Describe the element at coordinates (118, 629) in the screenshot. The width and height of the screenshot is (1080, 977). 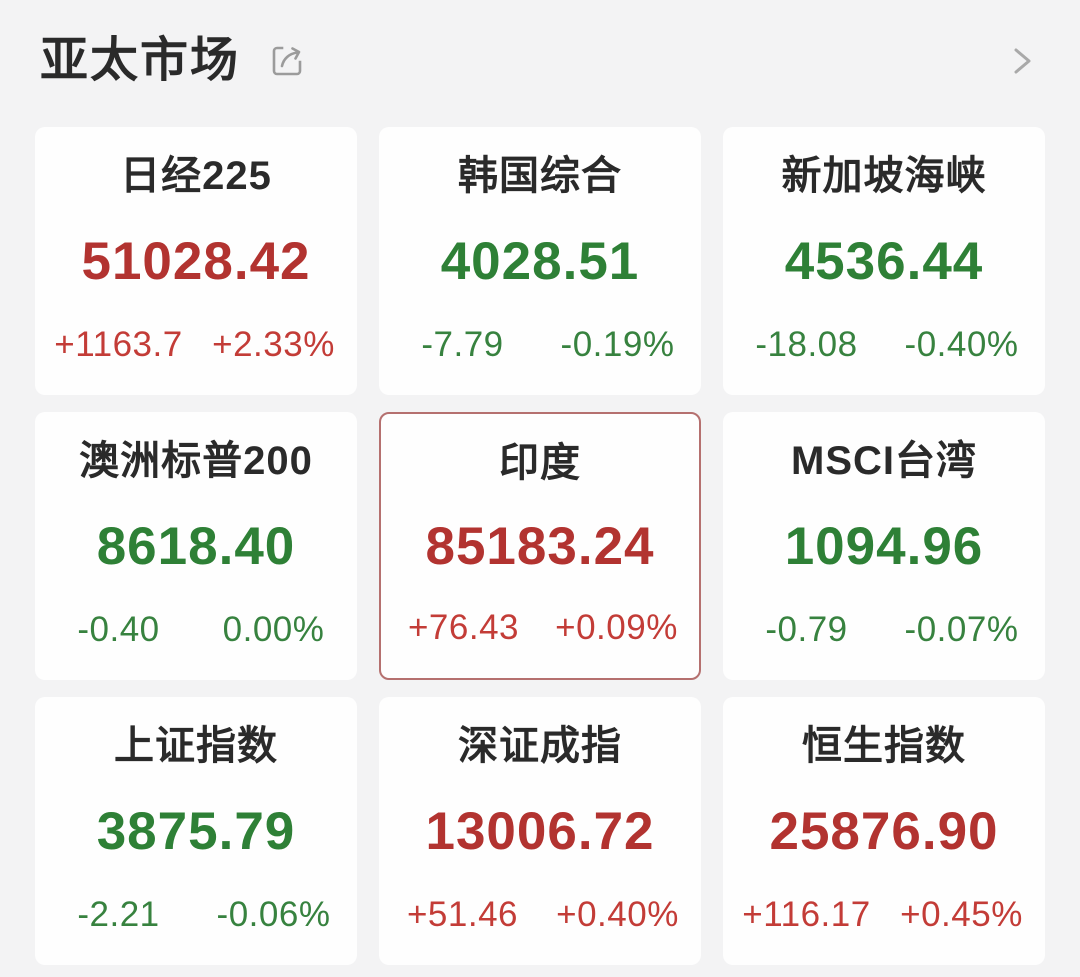
I see `market-change-value: -0.40` at that location.